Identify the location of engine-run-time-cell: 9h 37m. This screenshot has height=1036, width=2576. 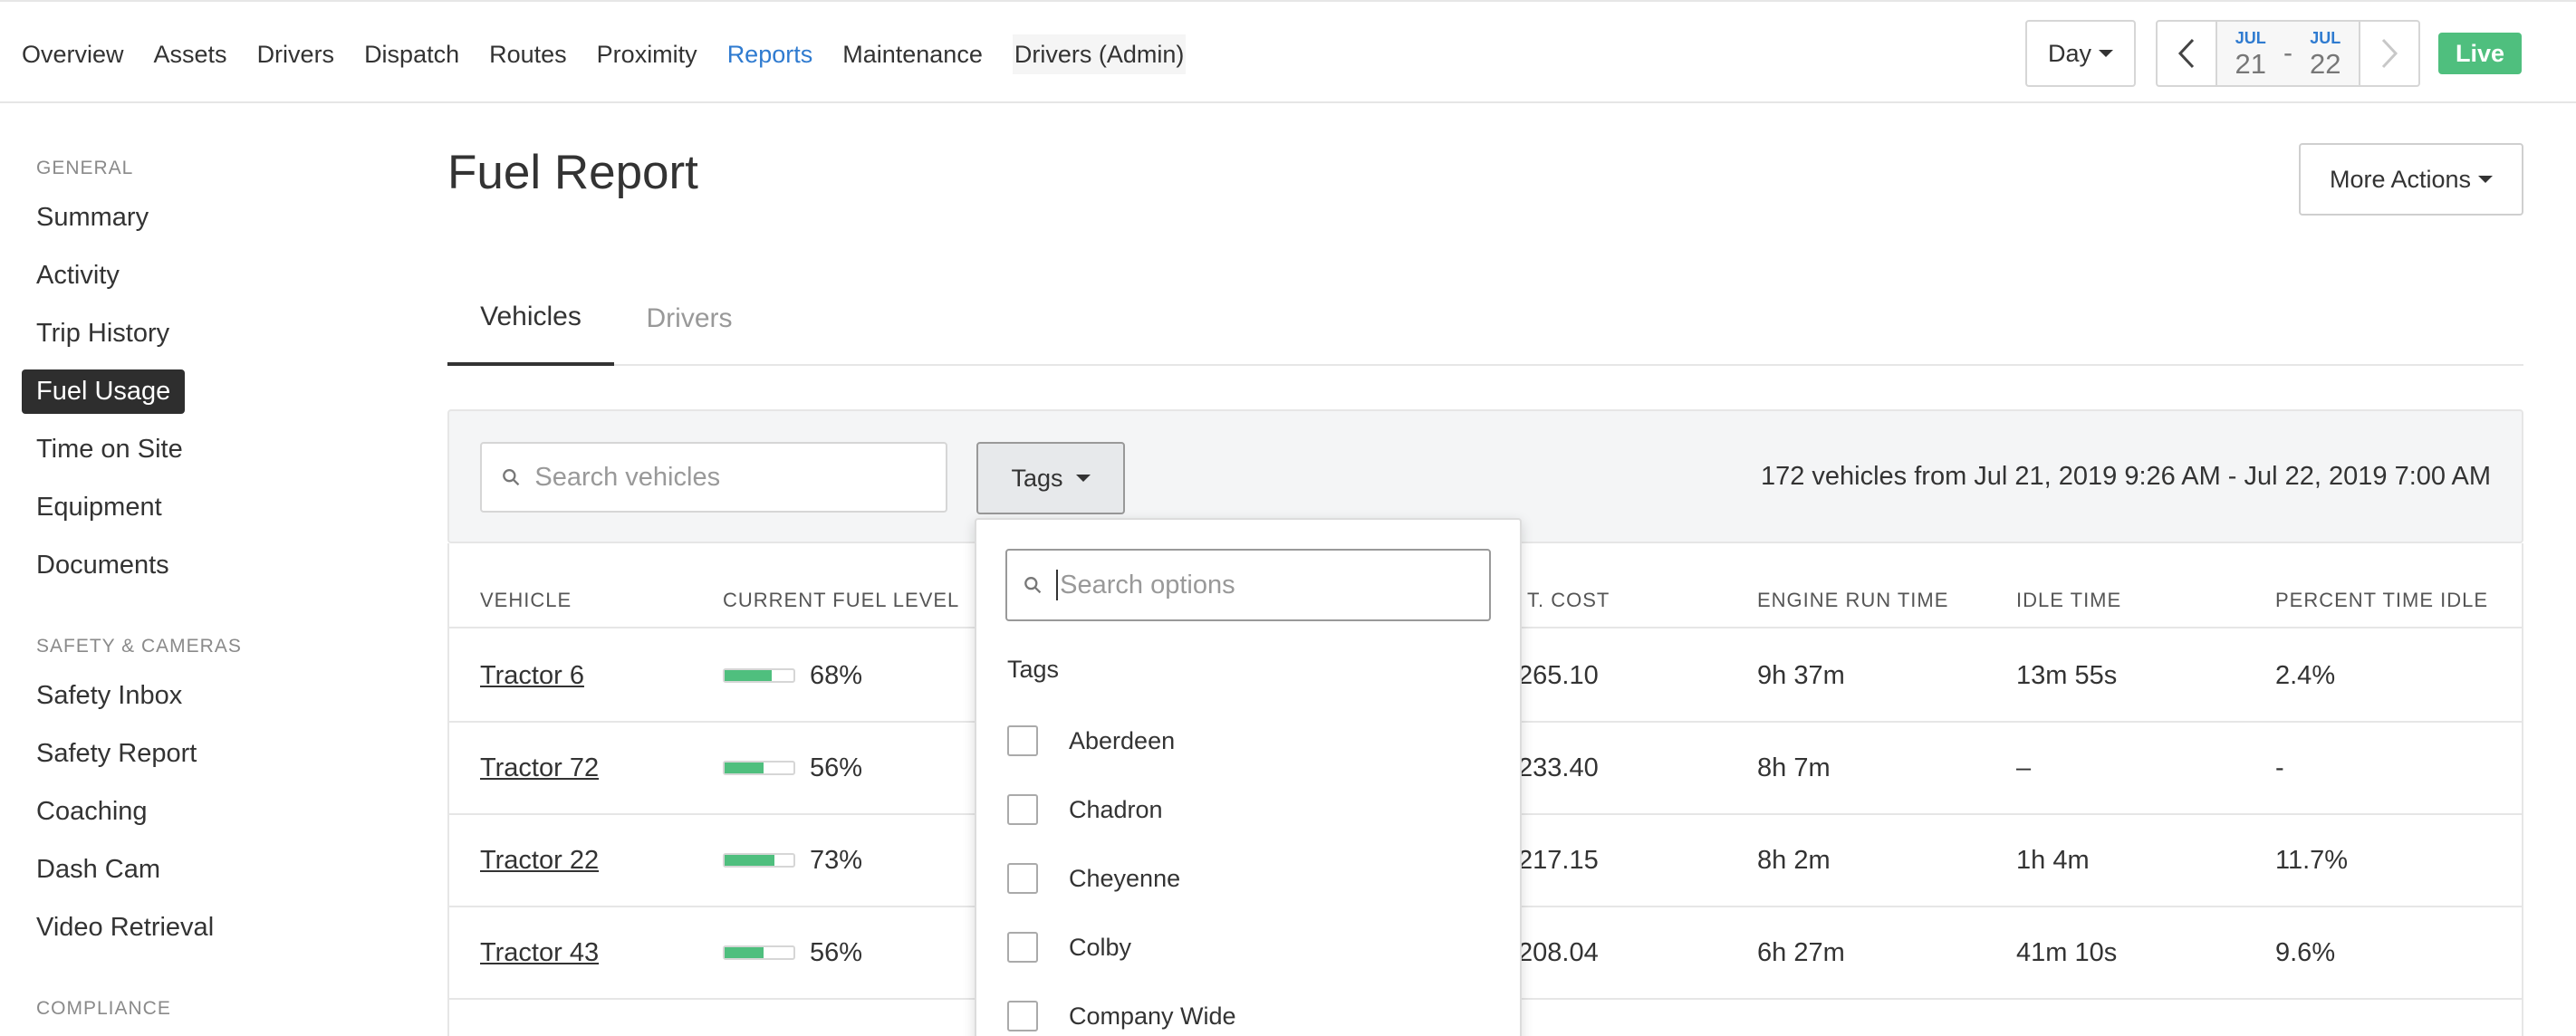
(1801, 675).